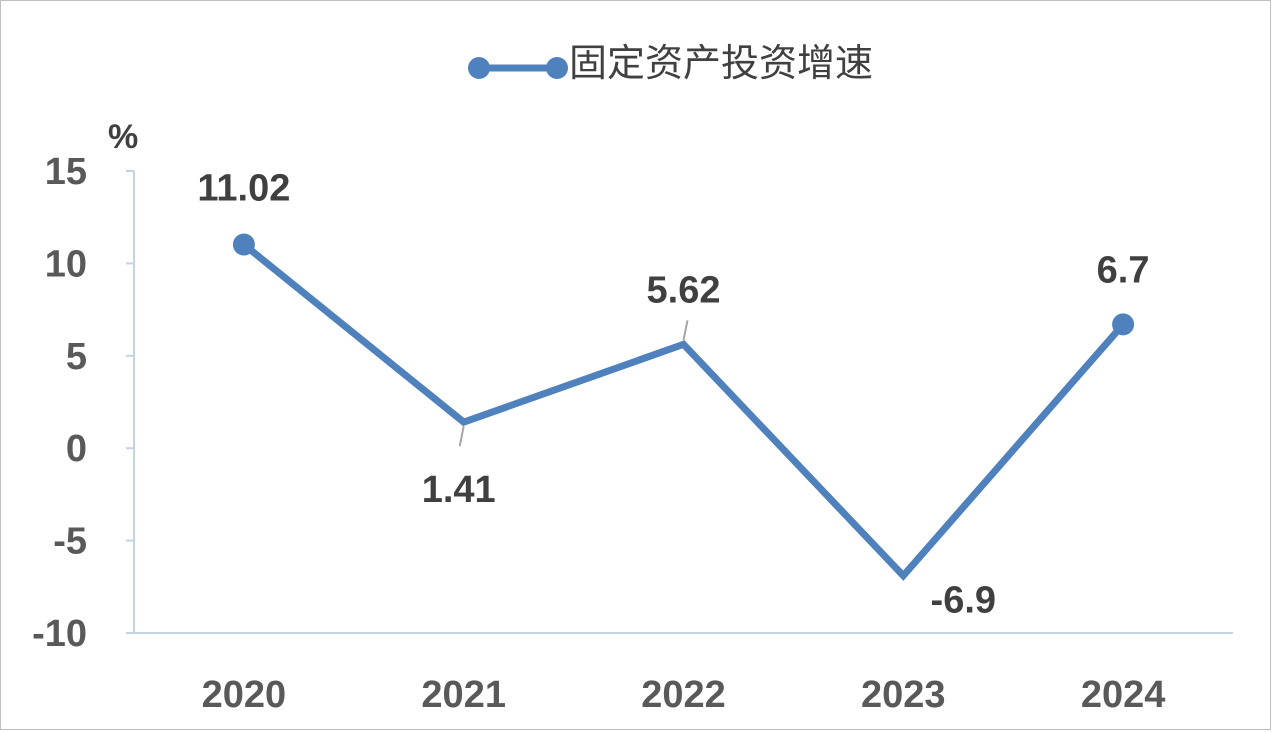  Describe the element at coordinates (66, 172) in the screenshot. I see `y-tick-label: 15` at that location.